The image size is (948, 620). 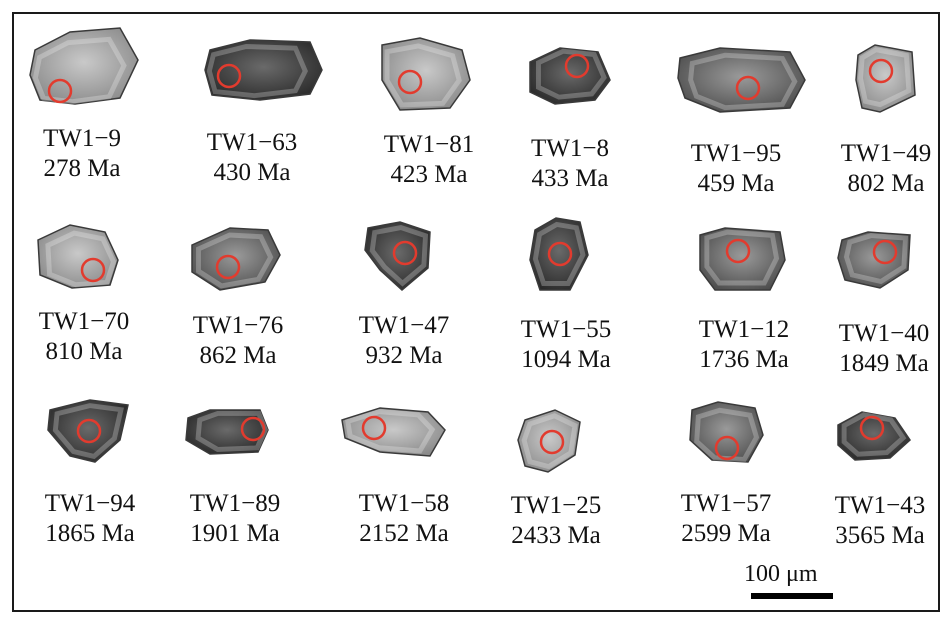 What do you see at coordinates (566, 359) in the screenshot?
I see `grain-age: 1094 Ma` at bounding box center [566, 359].